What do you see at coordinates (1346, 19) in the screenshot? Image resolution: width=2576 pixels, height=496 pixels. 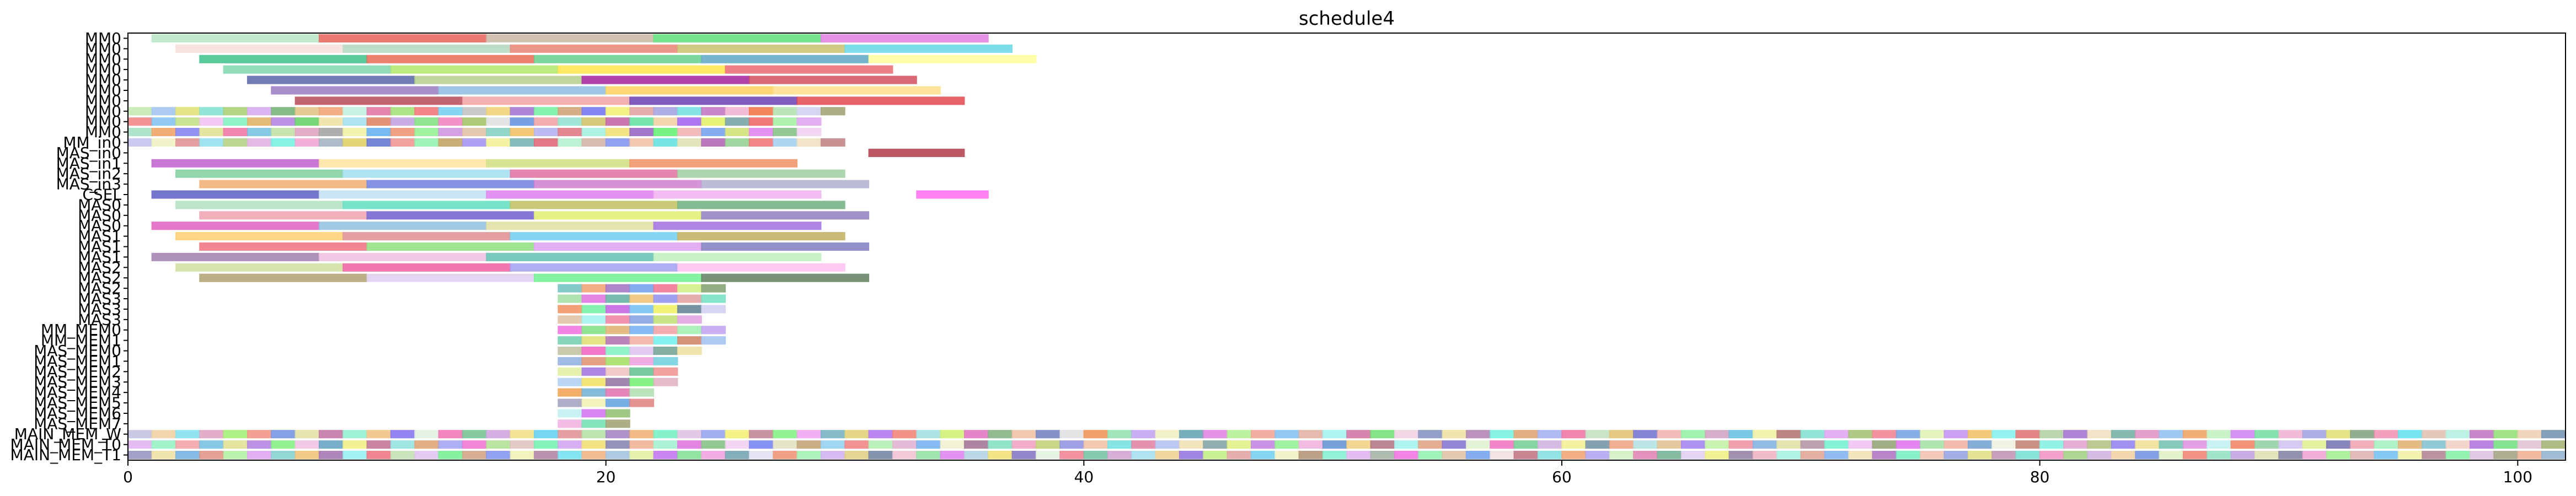 I see `chart-title: schedule4` at bounding box center [1346, 19].